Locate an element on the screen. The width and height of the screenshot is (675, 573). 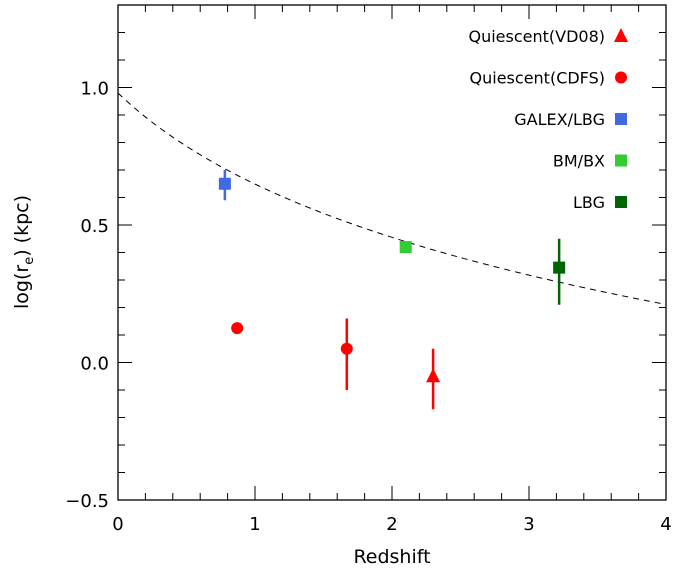
x-tick-label: 3 is located at coordinates (528, 524).